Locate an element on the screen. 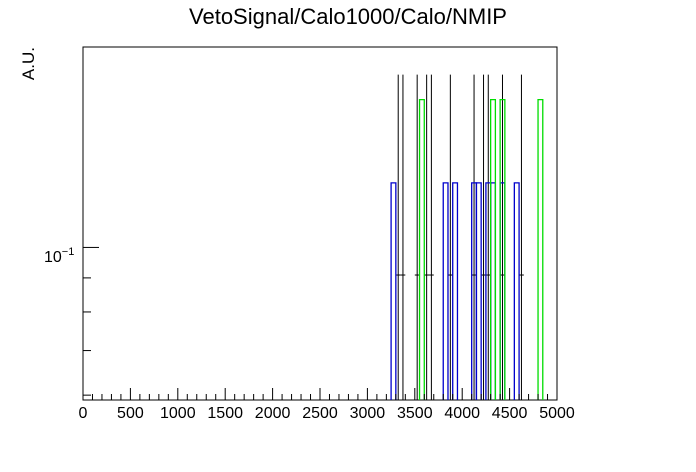 This screenshot has width=696, height=472. x-tick-label: 500 is located at coordinates (130, 413).